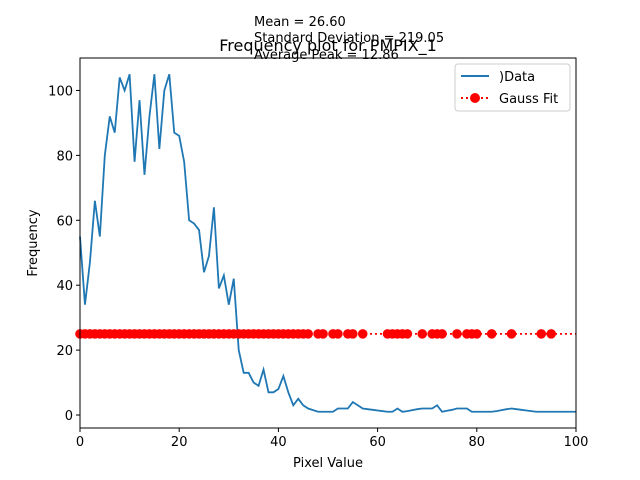 This screenshot has width=640, height=480. I want to click on annotation-std: Standard Deviation = 219.05, so click(349, 38).